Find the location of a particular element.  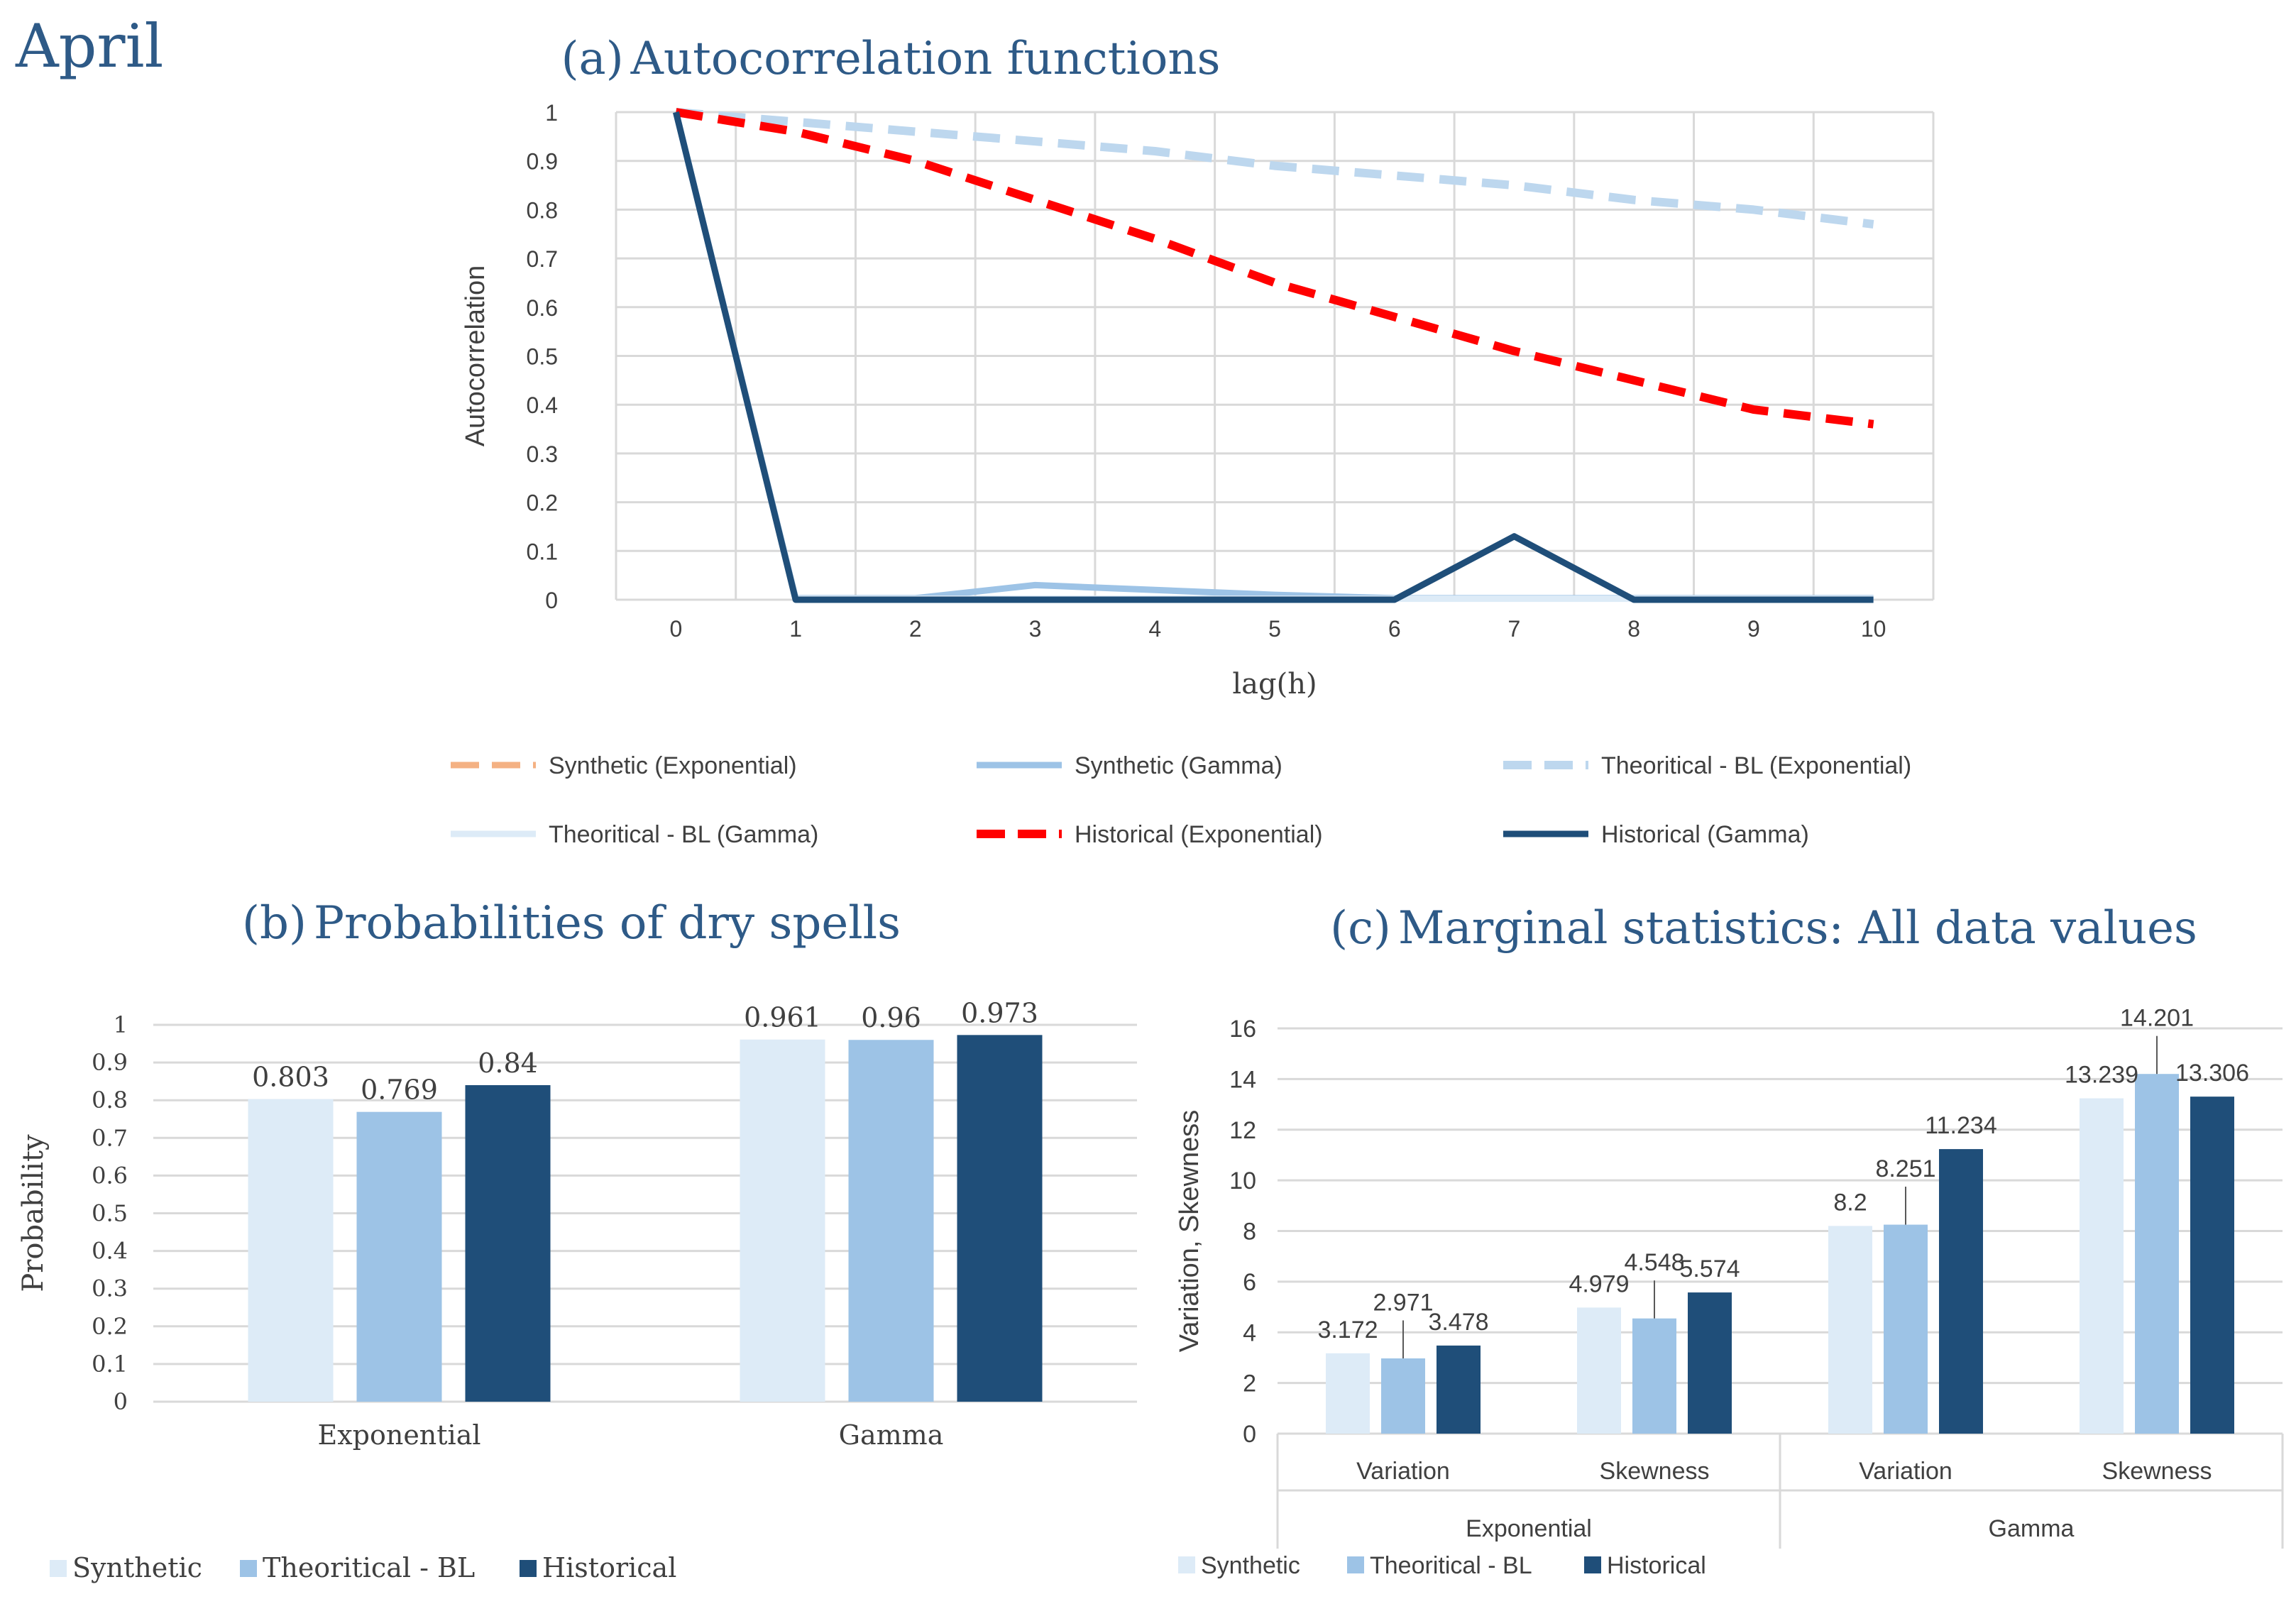

chart-b-data-label: 0.84 is located at coordinates (508, 1063).